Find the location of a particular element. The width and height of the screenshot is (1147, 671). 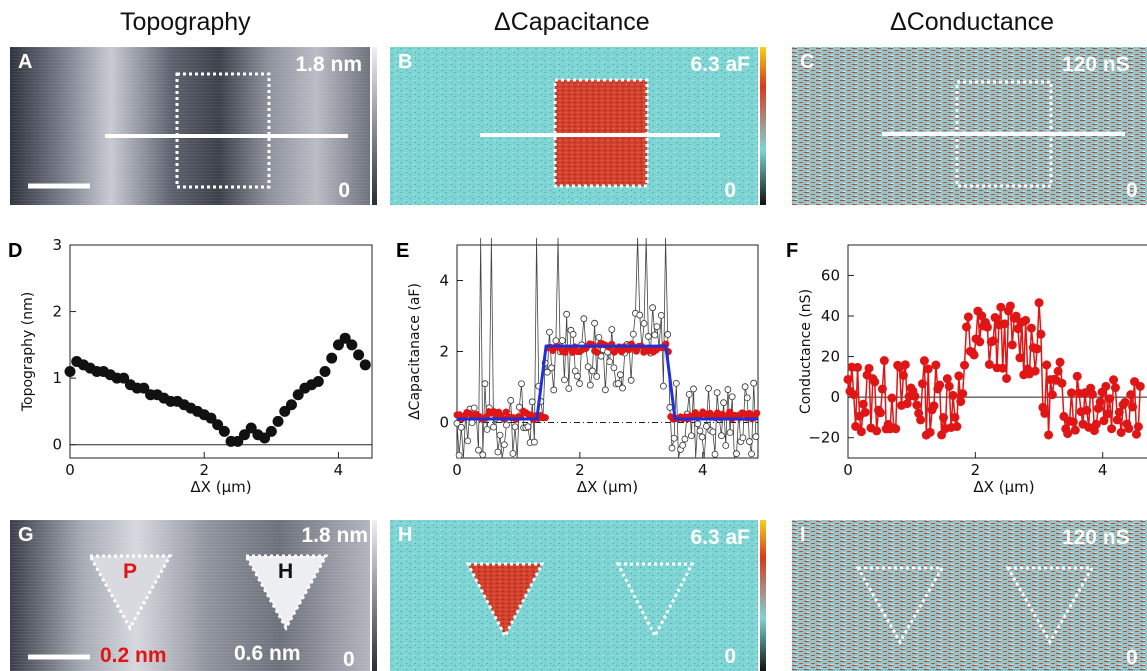

colorbar-capacitance-h is located at coordinates (763, 595).